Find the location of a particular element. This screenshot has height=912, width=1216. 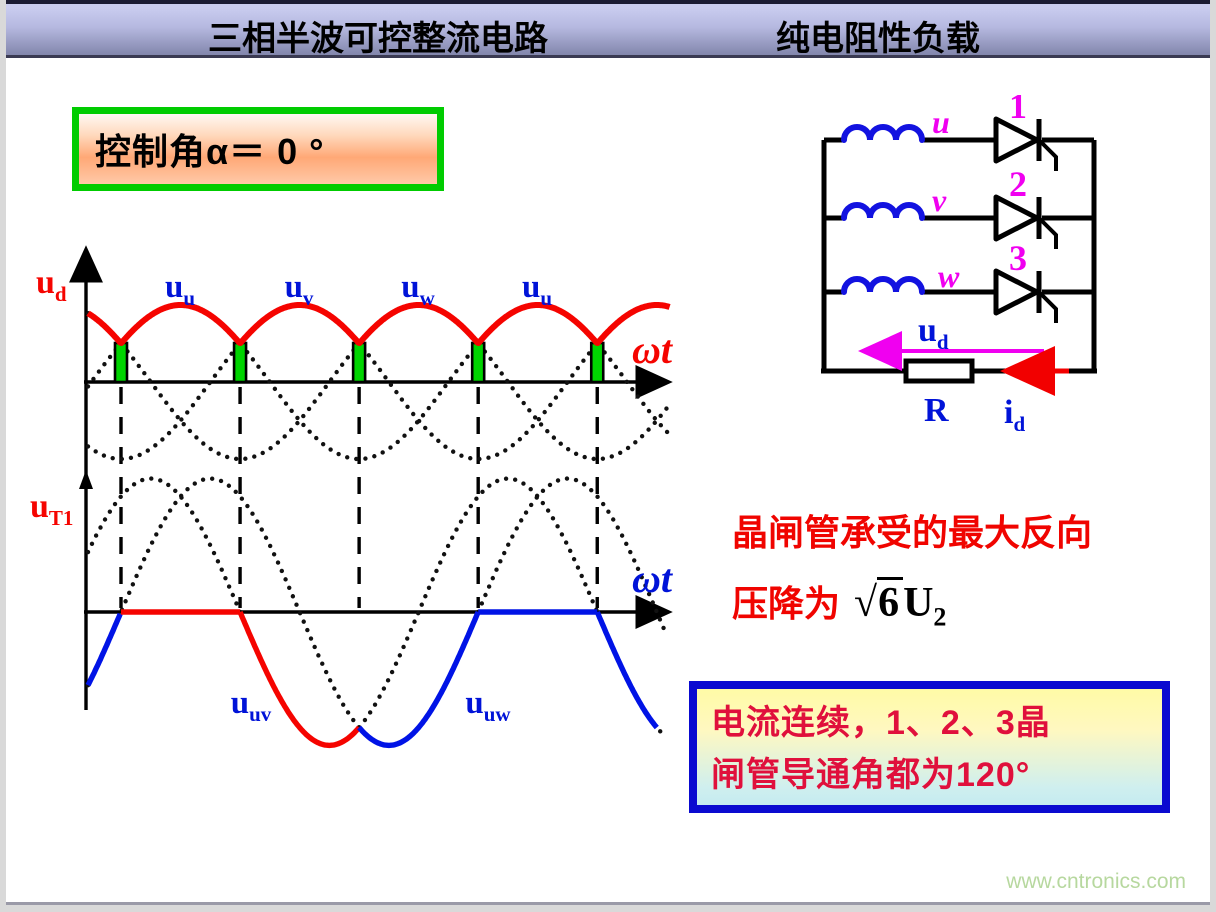

uuv-curve-label: uuv is located at coordinates (251, 705).